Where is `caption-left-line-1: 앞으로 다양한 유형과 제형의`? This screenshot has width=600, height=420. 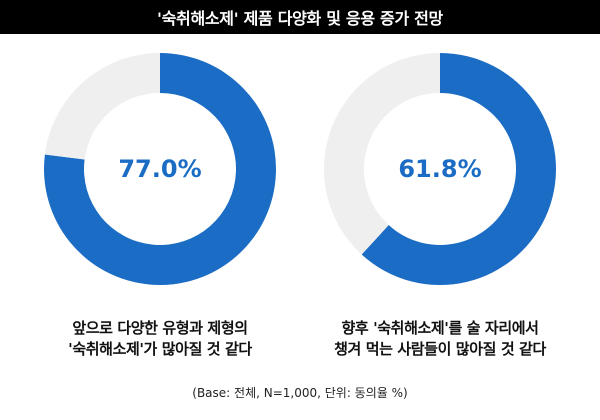 caption-left-line-1: 앞으로 다양한 유형과 제형의 is located at coordinates (160, 328).